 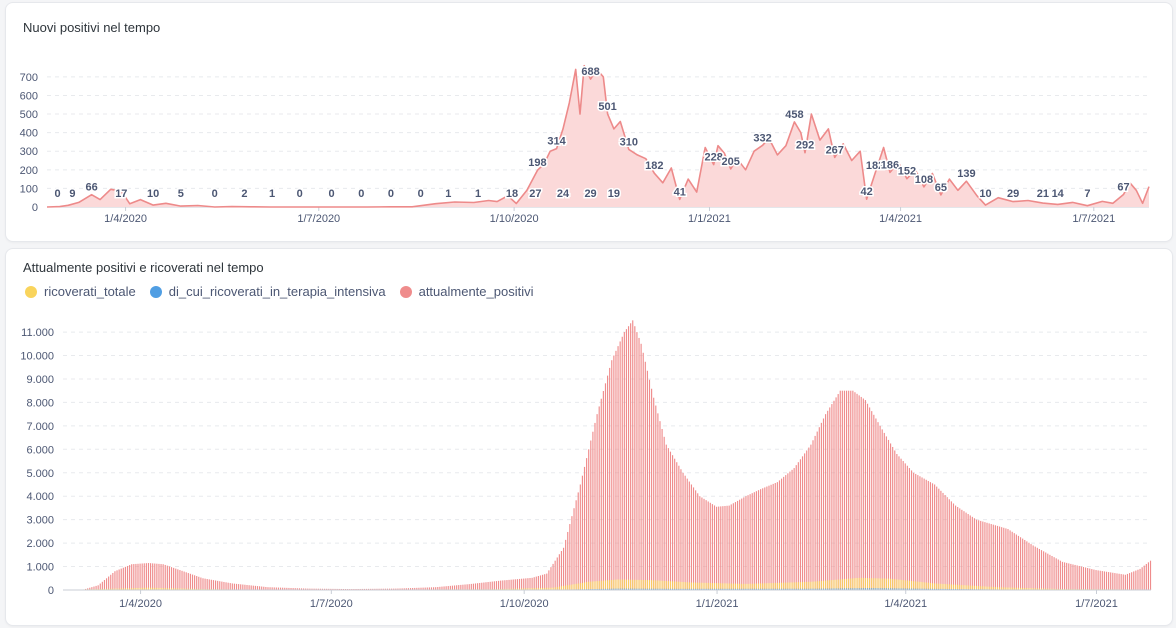 I want to click on y-tick-label: 8.000, so click(x=40, y=403).